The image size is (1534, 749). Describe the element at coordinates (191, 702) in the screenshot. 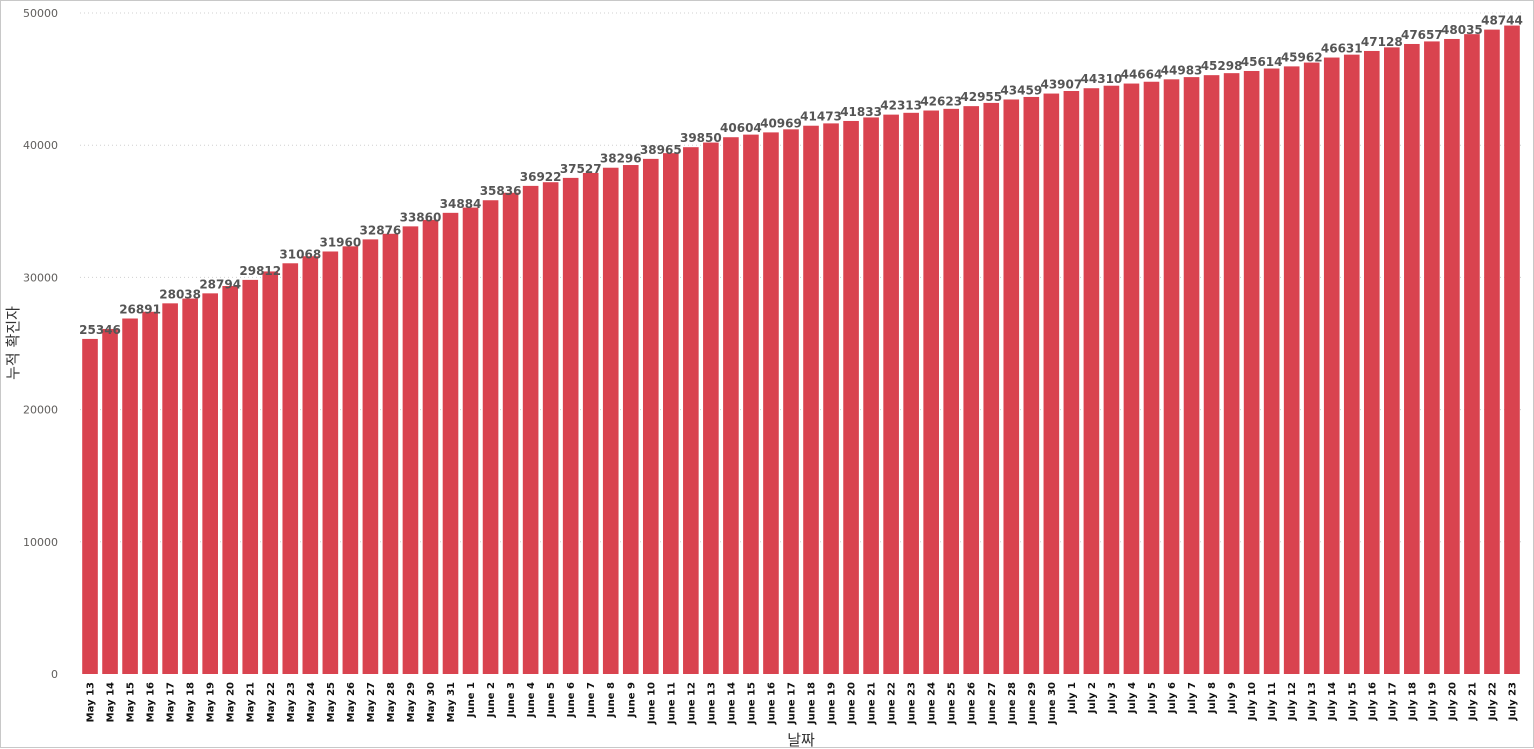

I see `x-tick-label: May 18` at that location.